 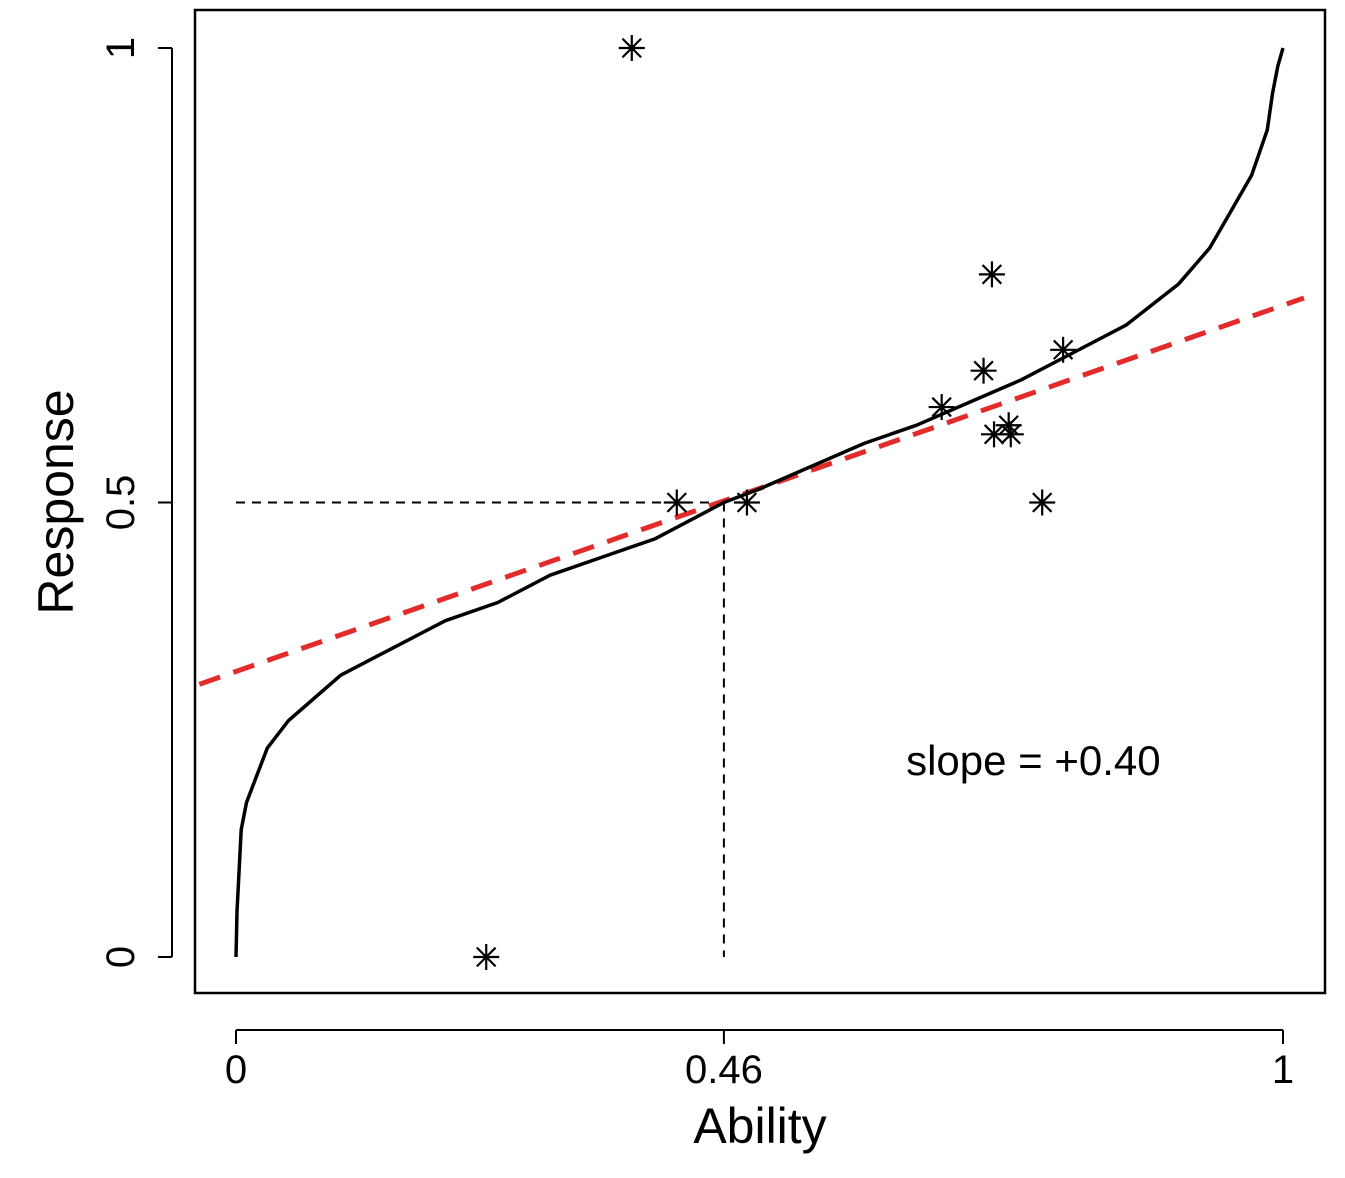 What do you see at coordinates (121, 957) in the screenshot?
I see `y-tick-label: 0` at bounding box center [121, 957].